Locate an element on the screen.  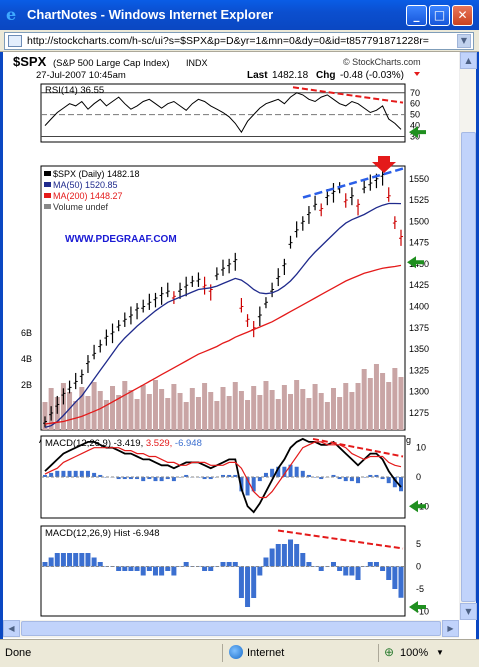
signal-line is located at coordinates (223, 470).